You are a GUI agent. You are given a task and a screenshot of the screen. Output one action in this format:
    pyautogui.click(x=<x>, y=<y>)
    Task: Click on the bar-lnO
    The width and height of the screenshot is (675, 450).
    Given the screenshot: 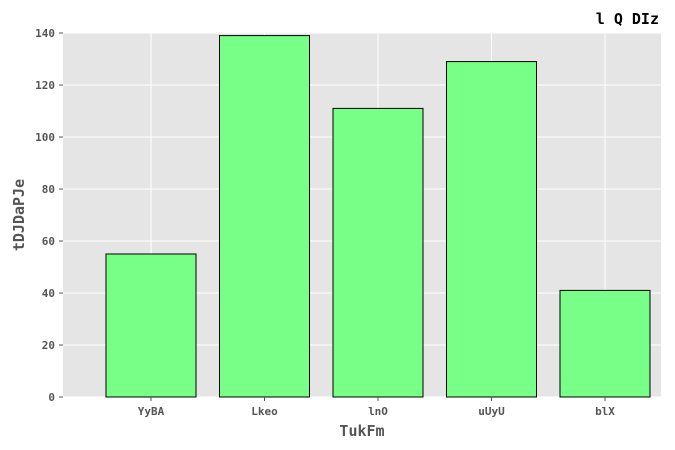 What is the action you would take?
    pyautogui.click(x=378, y=252)
    